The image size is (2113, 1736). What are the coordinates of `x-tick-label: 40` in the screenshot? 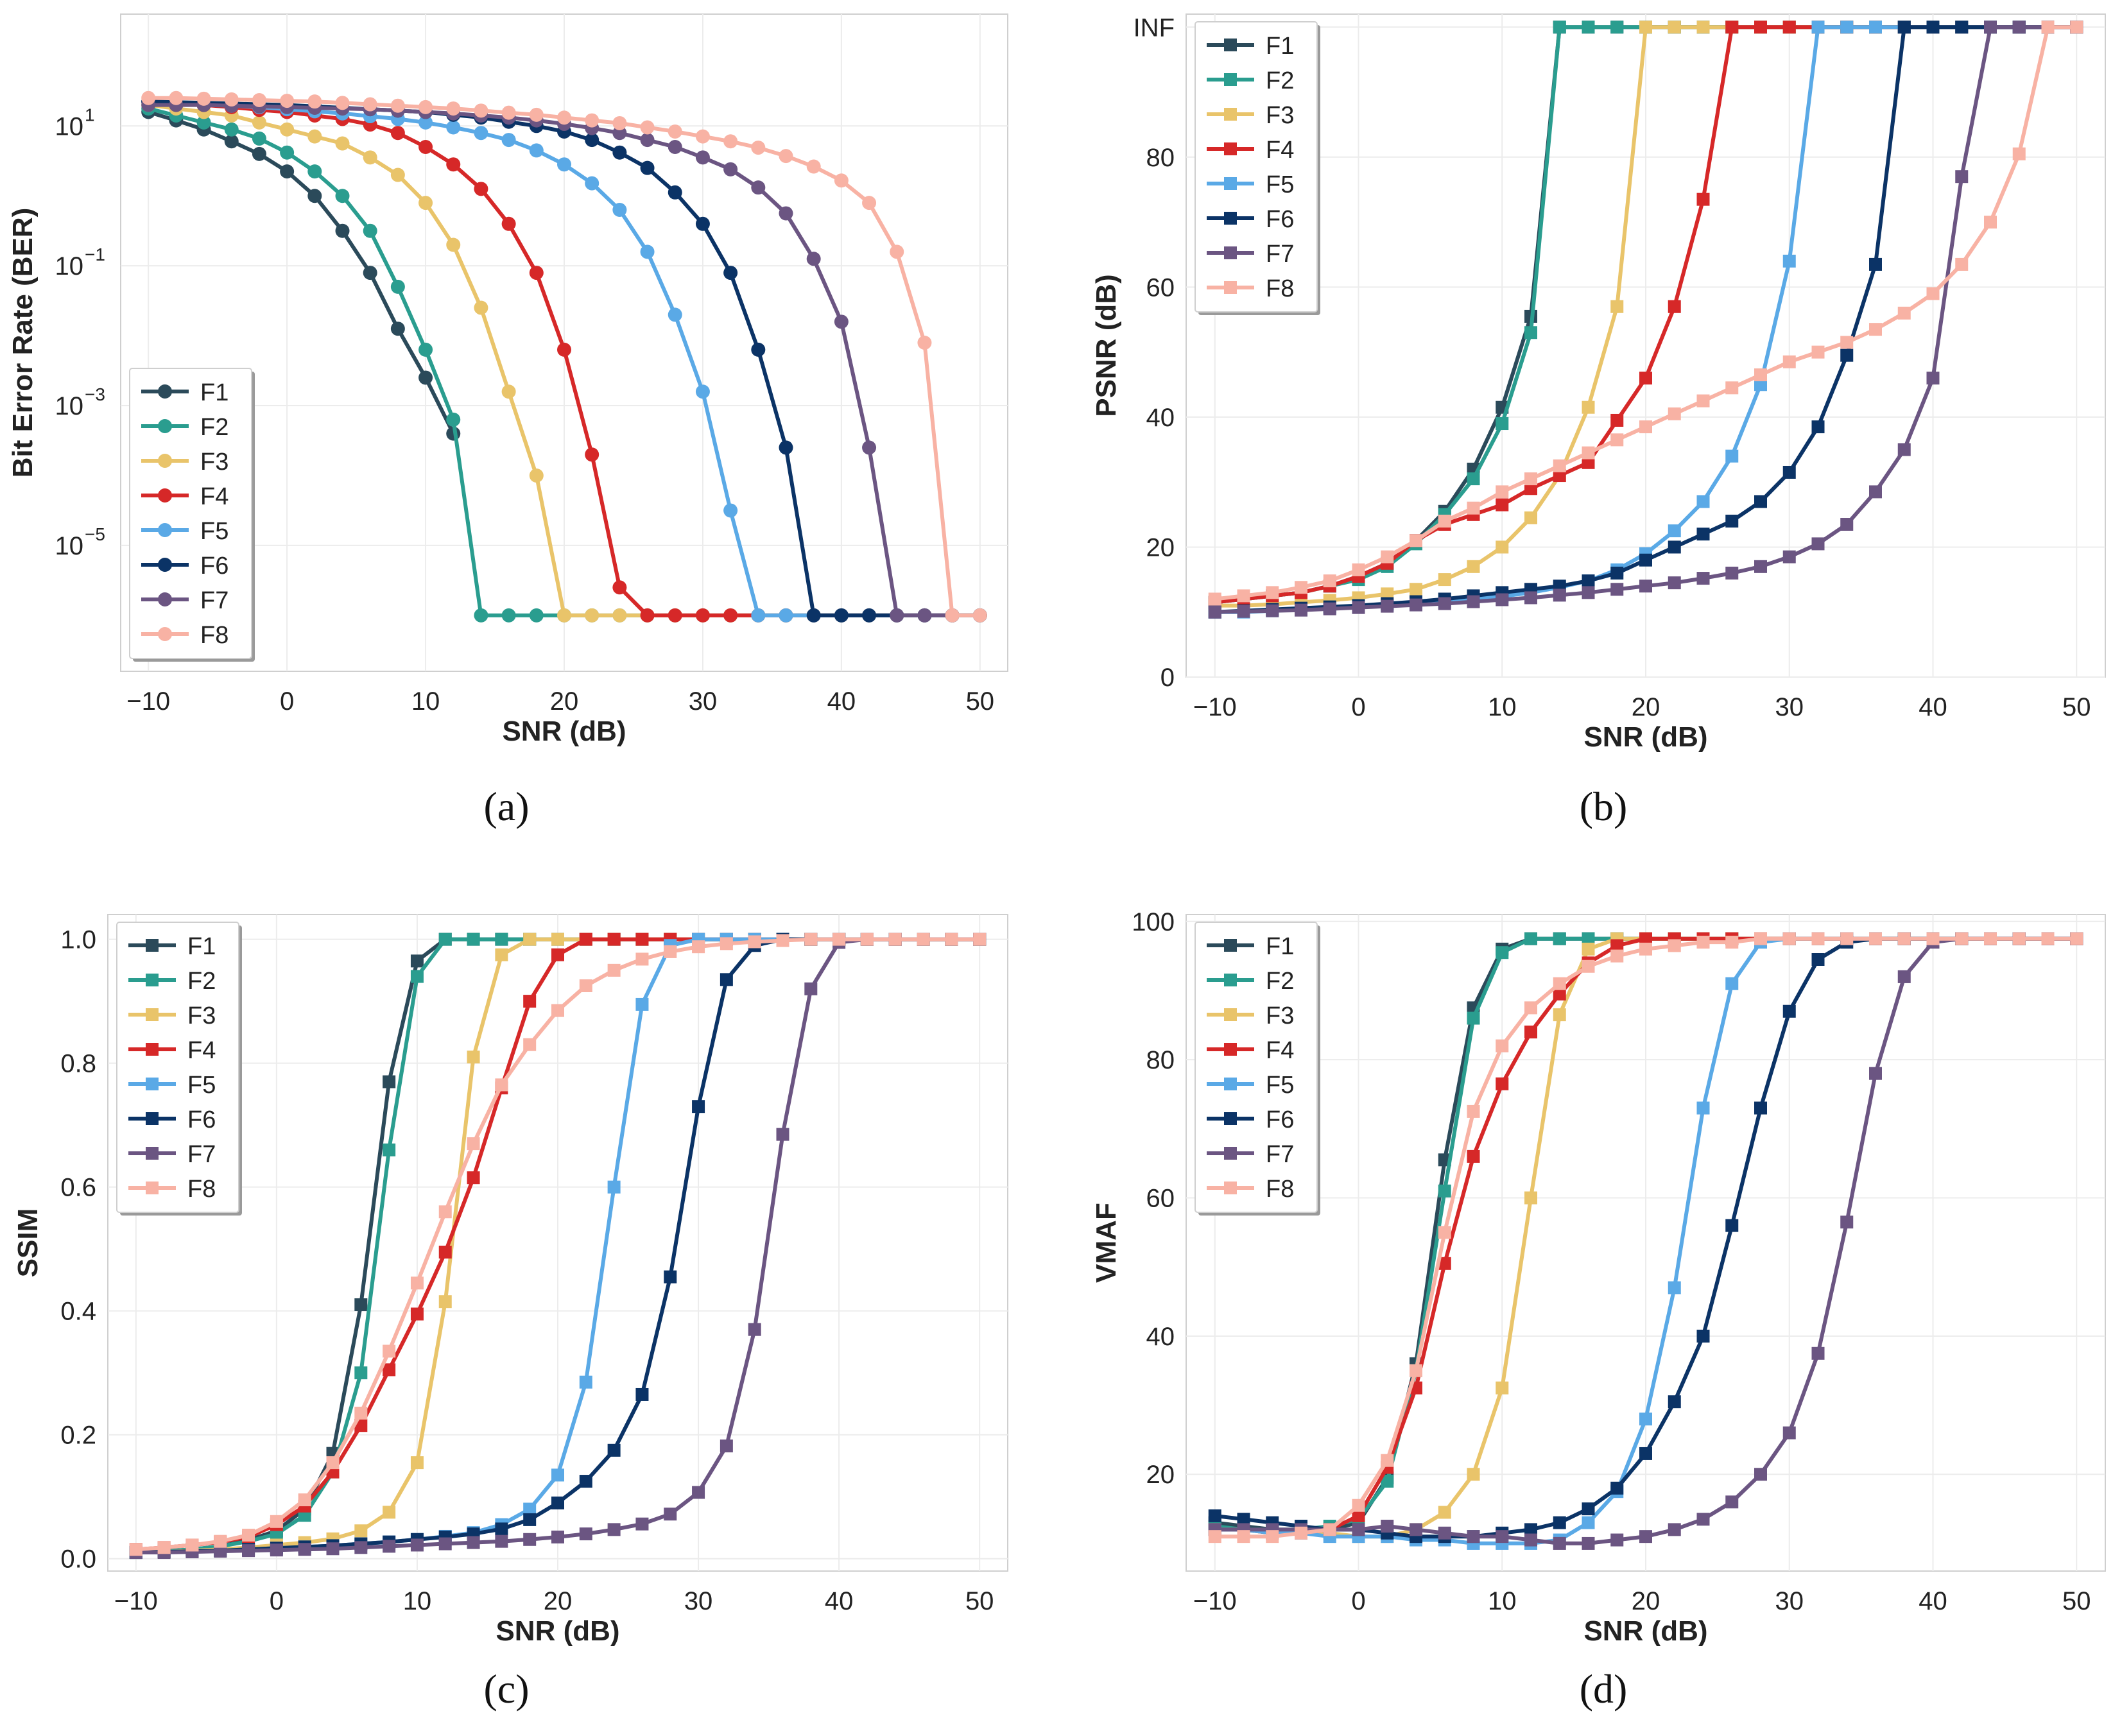 It's located at (840, 1601).